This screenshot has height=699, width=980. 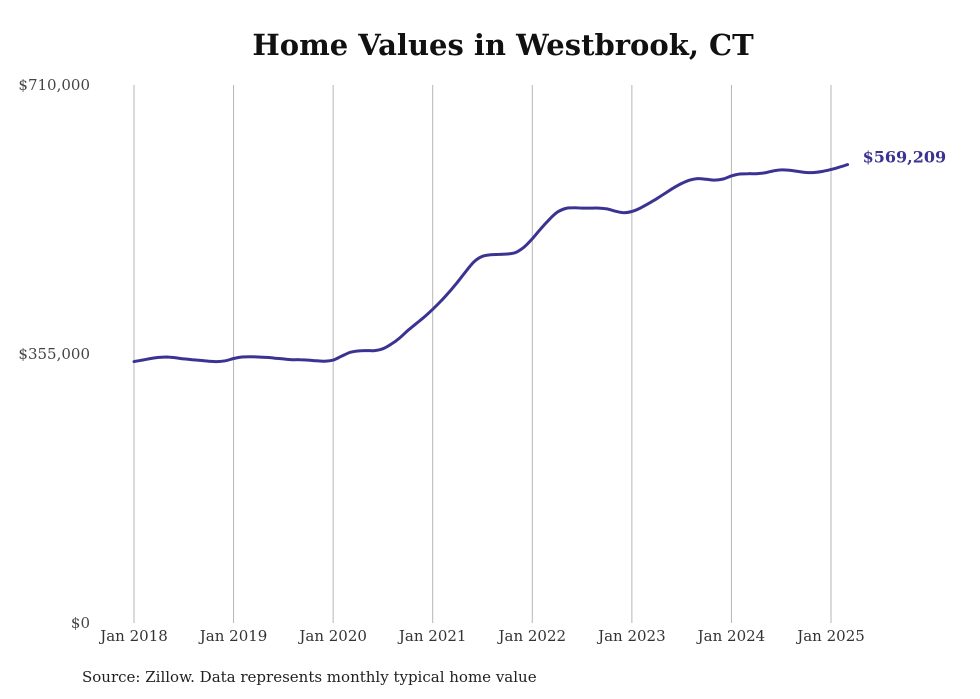 I want to click on x-tick-label: Jan 2019, so click(x=233, y=636).